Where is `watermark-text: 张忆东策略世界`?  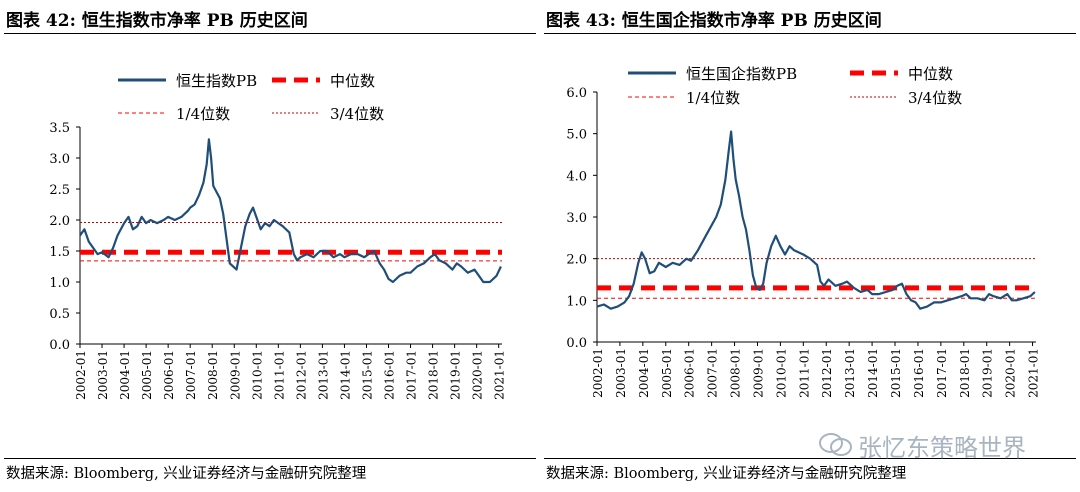 watermark-text: 张忆东策略世界 is located at coordinates (942, 448).